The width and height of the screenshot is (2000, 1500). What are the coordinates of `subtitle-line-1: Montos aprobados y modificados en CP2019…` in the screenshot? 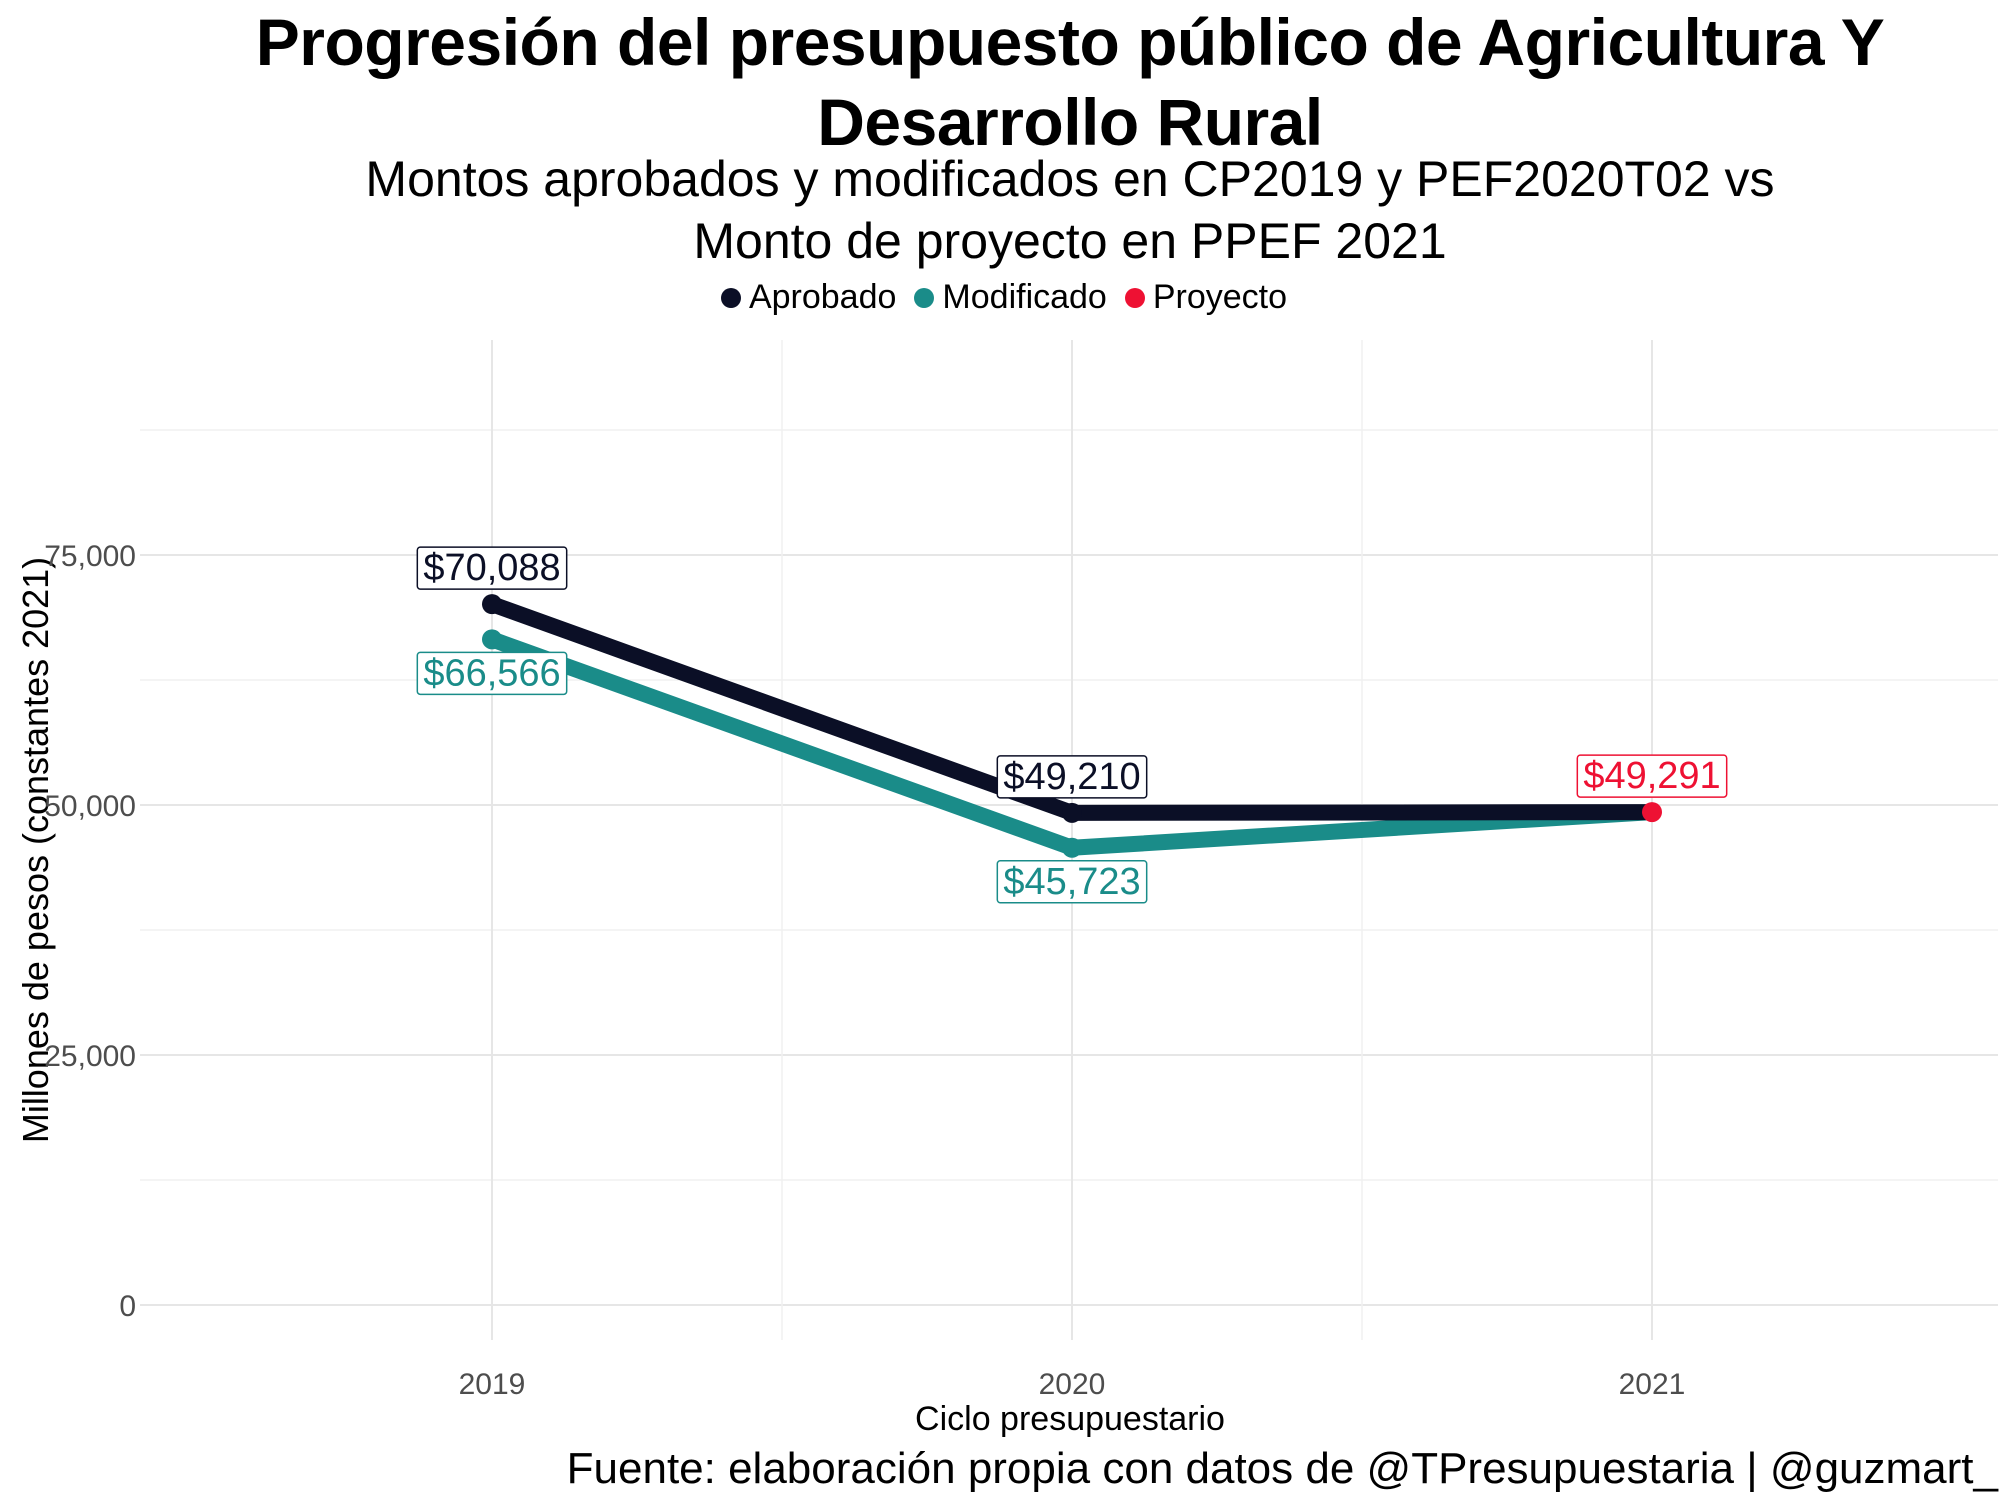 It's located at (1070, 179).